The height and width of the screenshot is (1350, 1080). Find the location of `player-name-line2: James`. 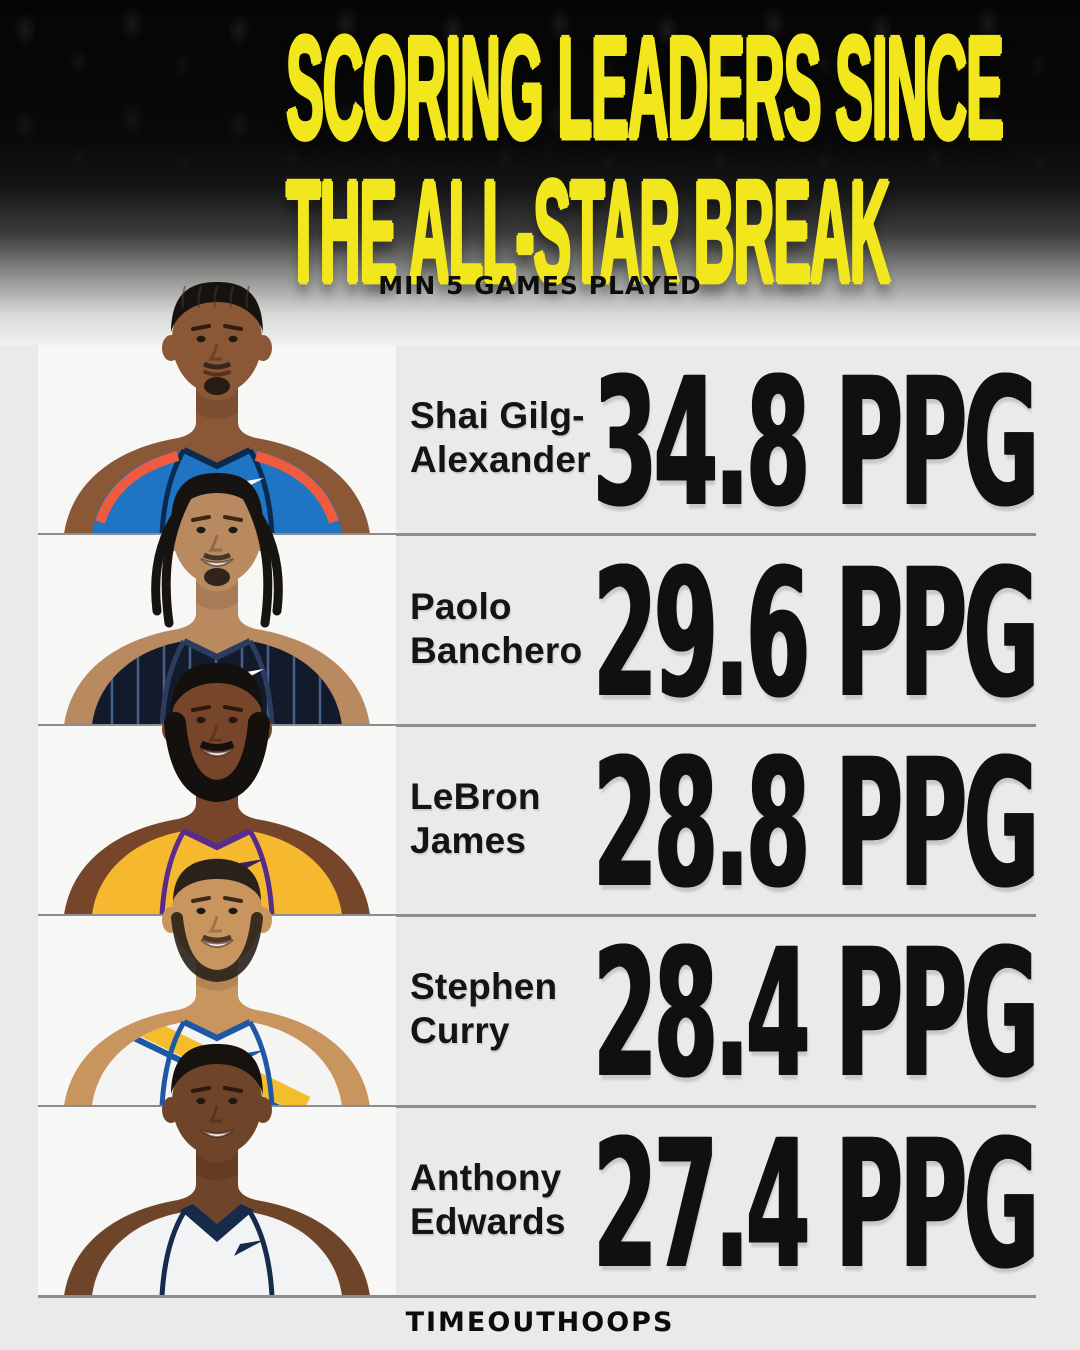

player-name-line2: James is located at coordinates (468, 841).